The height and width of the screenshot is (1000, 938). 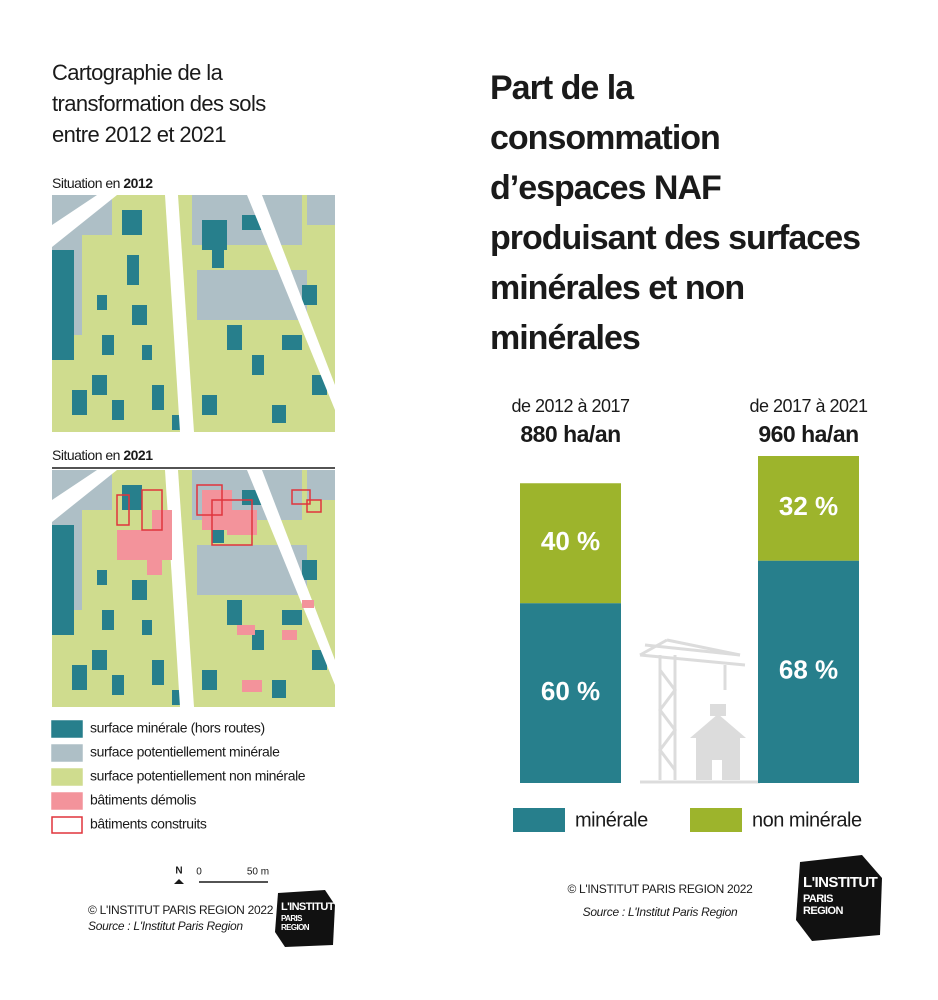 I want to click on house-icon, so click(x=718, y=742).